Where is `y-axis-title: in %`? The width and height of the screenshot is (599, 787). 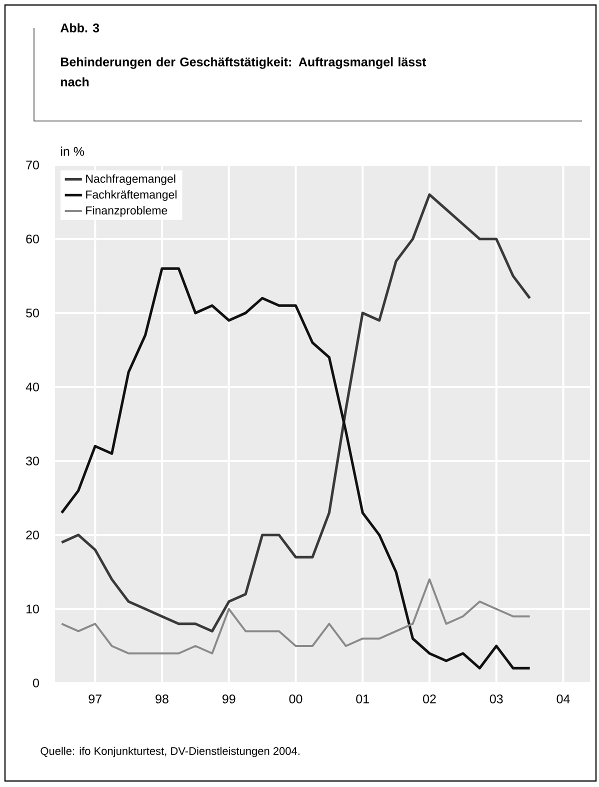 y-axis-title: in % is located at coordinates (72, 151).